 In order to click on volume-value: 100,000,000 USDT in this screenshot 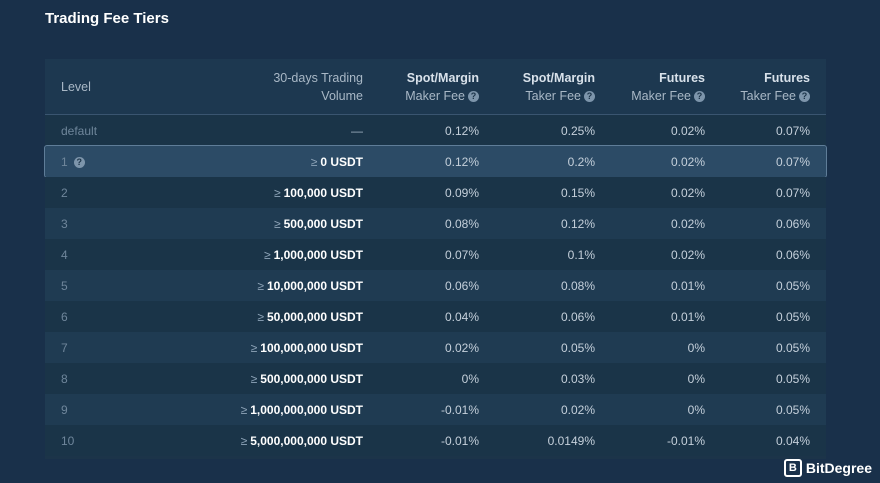, I will do `click(311, 347)`.